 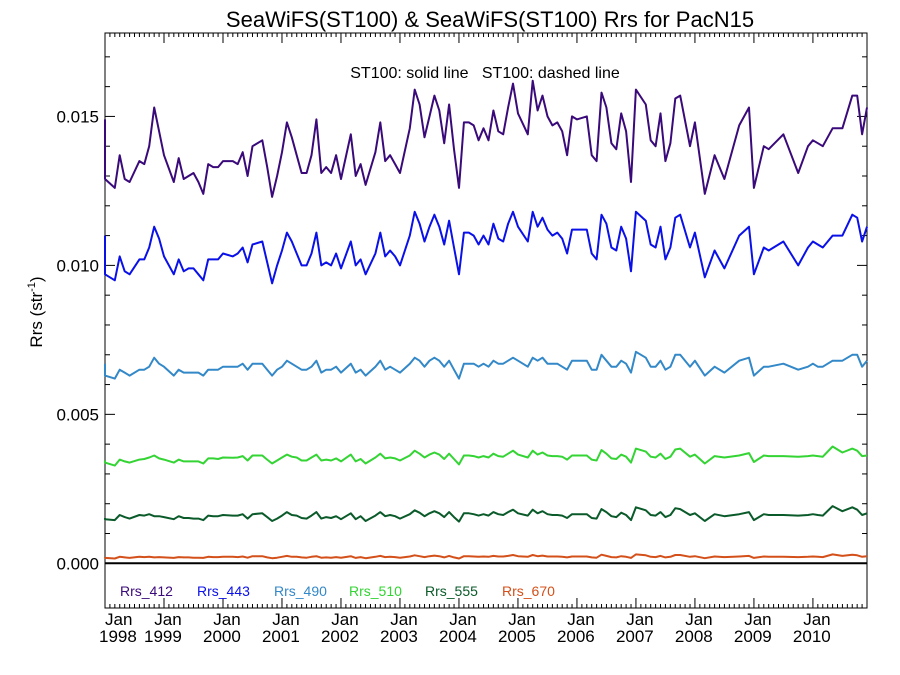 I want to click on y-tick-label: 0.010, so click(x=77, y=265).